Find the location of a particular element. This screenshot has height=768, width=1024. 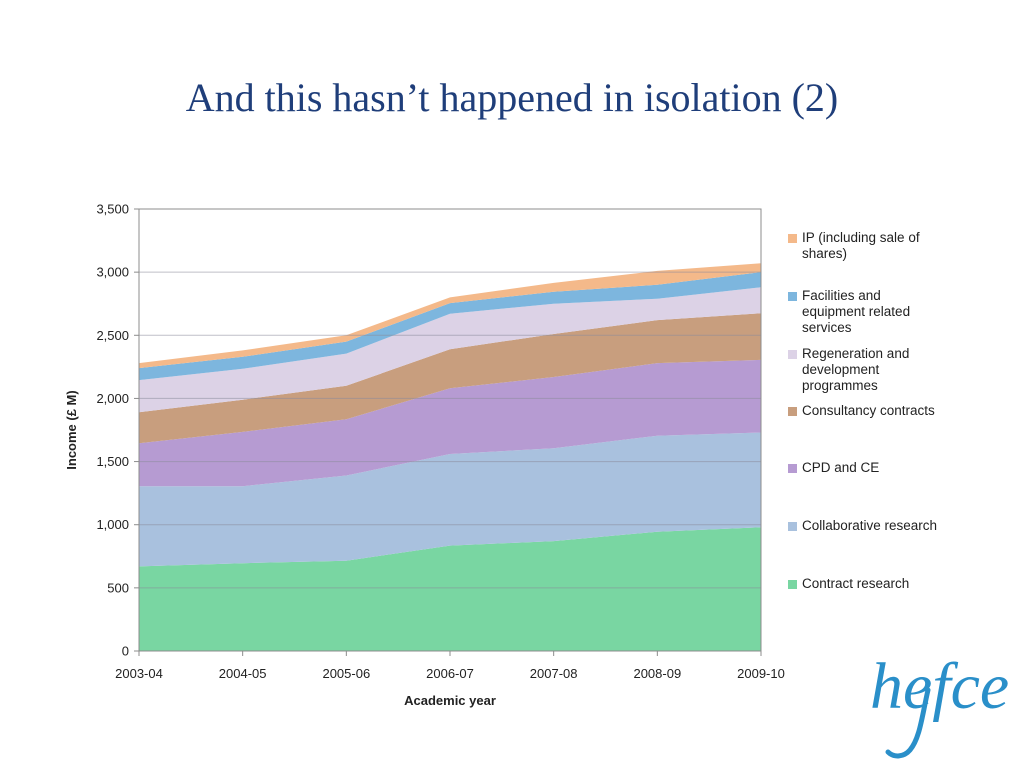

legend-label-line-2: development is located at coordinates (841, 369).